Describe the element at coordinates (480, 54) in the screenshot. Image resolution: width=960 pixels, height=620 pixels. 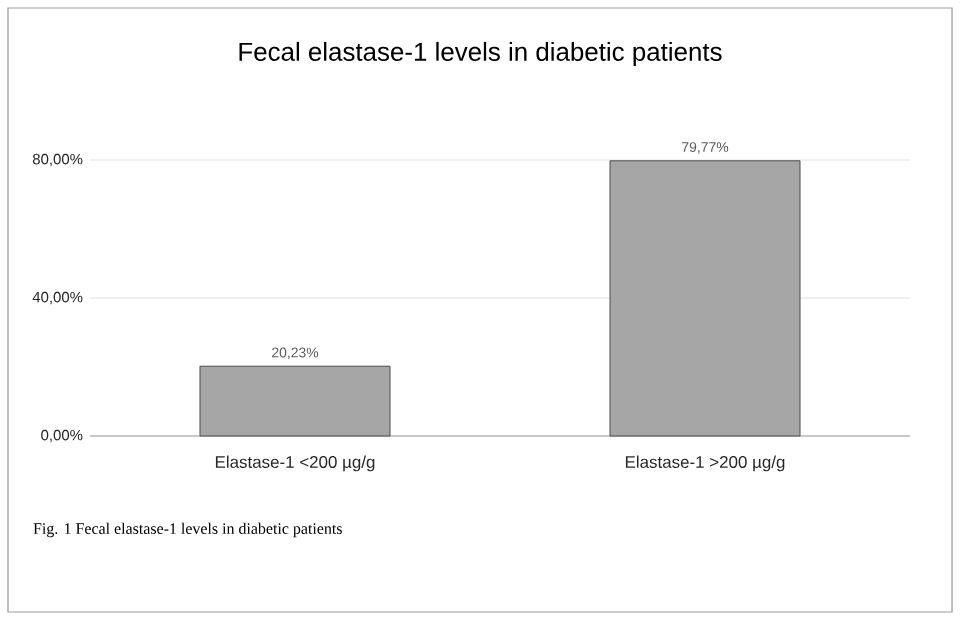
I see `chart-title: Fecal elastase-1 levels in diabetic patients` at that location.